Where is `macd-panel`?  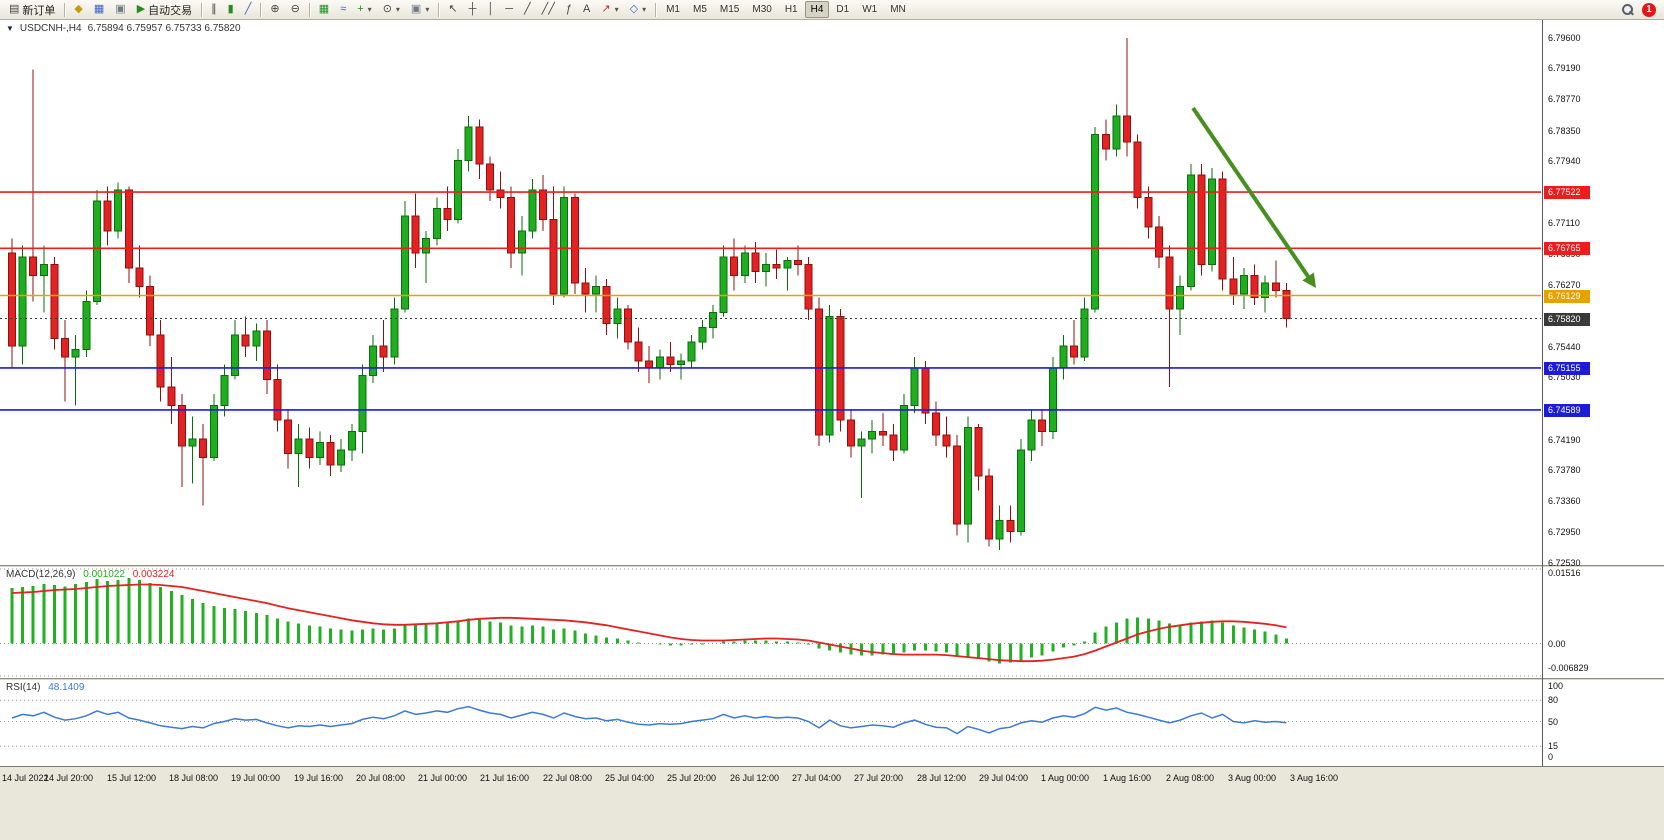
macd-panel is located at coordinates (770, 622).